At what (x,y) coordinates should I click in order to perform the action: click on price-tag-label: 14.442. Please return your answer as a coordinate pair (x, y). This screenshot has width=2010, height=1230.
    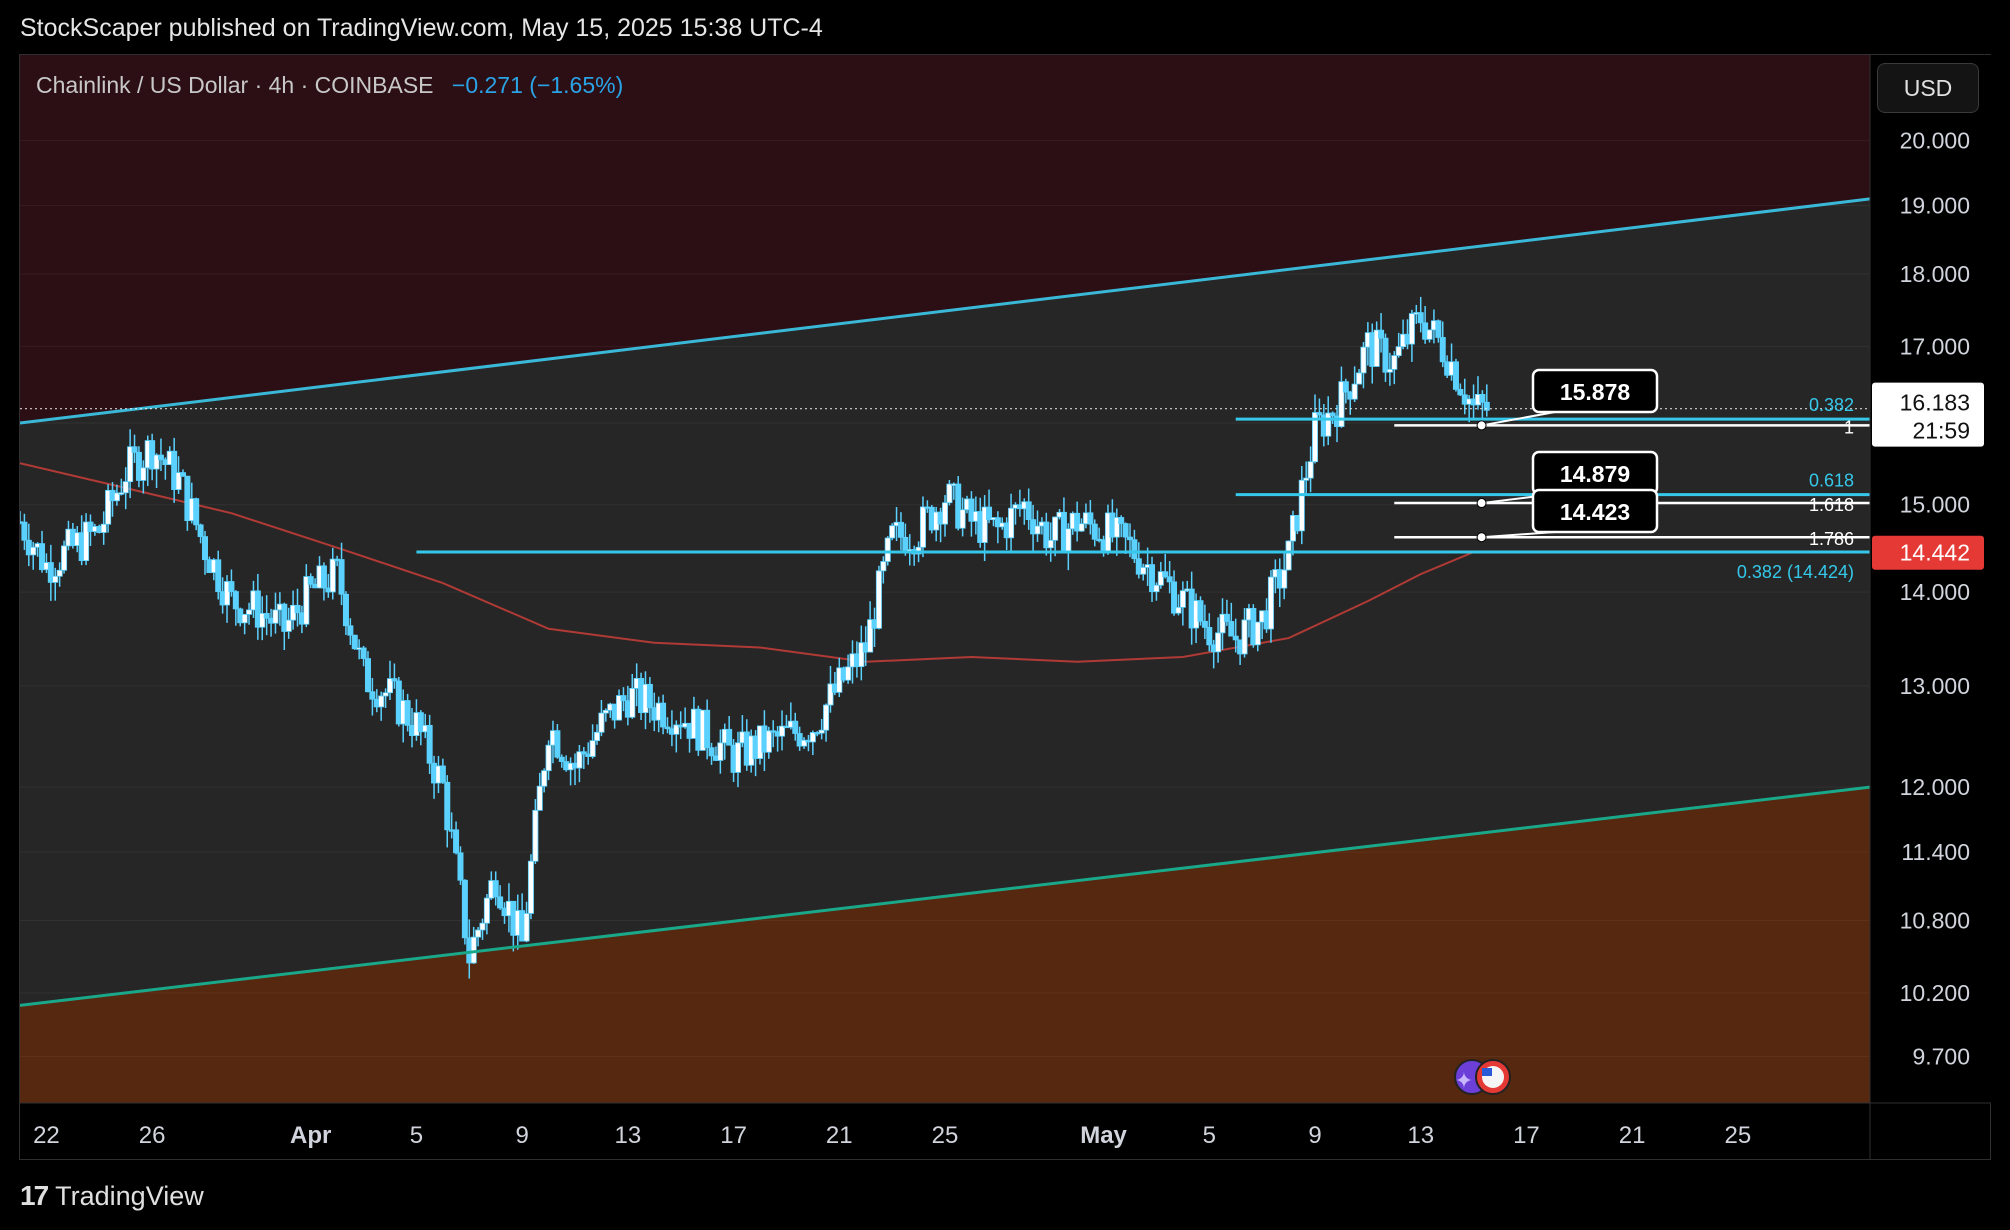
    Looking at the image, I should click on (1935, 553).